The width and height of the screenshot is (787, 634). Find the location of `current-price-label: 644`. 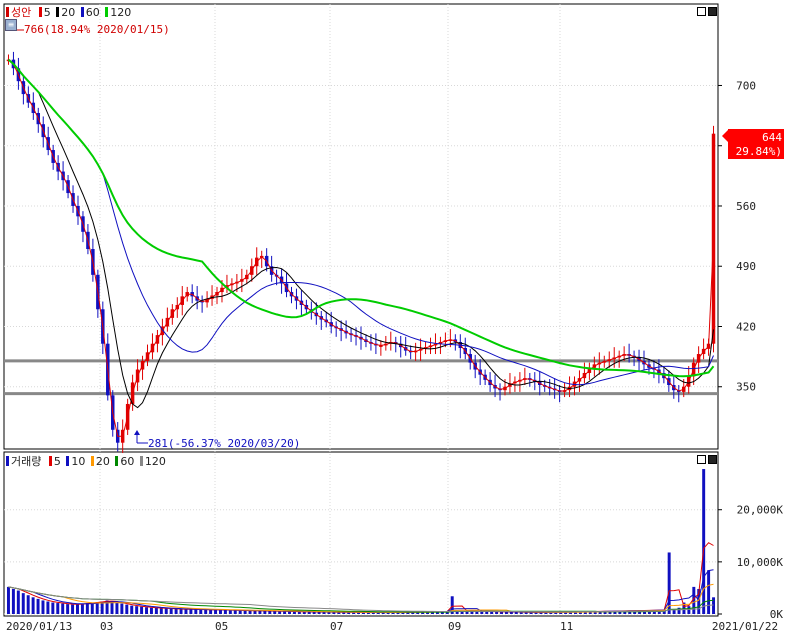

current-price-label: 644 is located at coordinates (772, 137).